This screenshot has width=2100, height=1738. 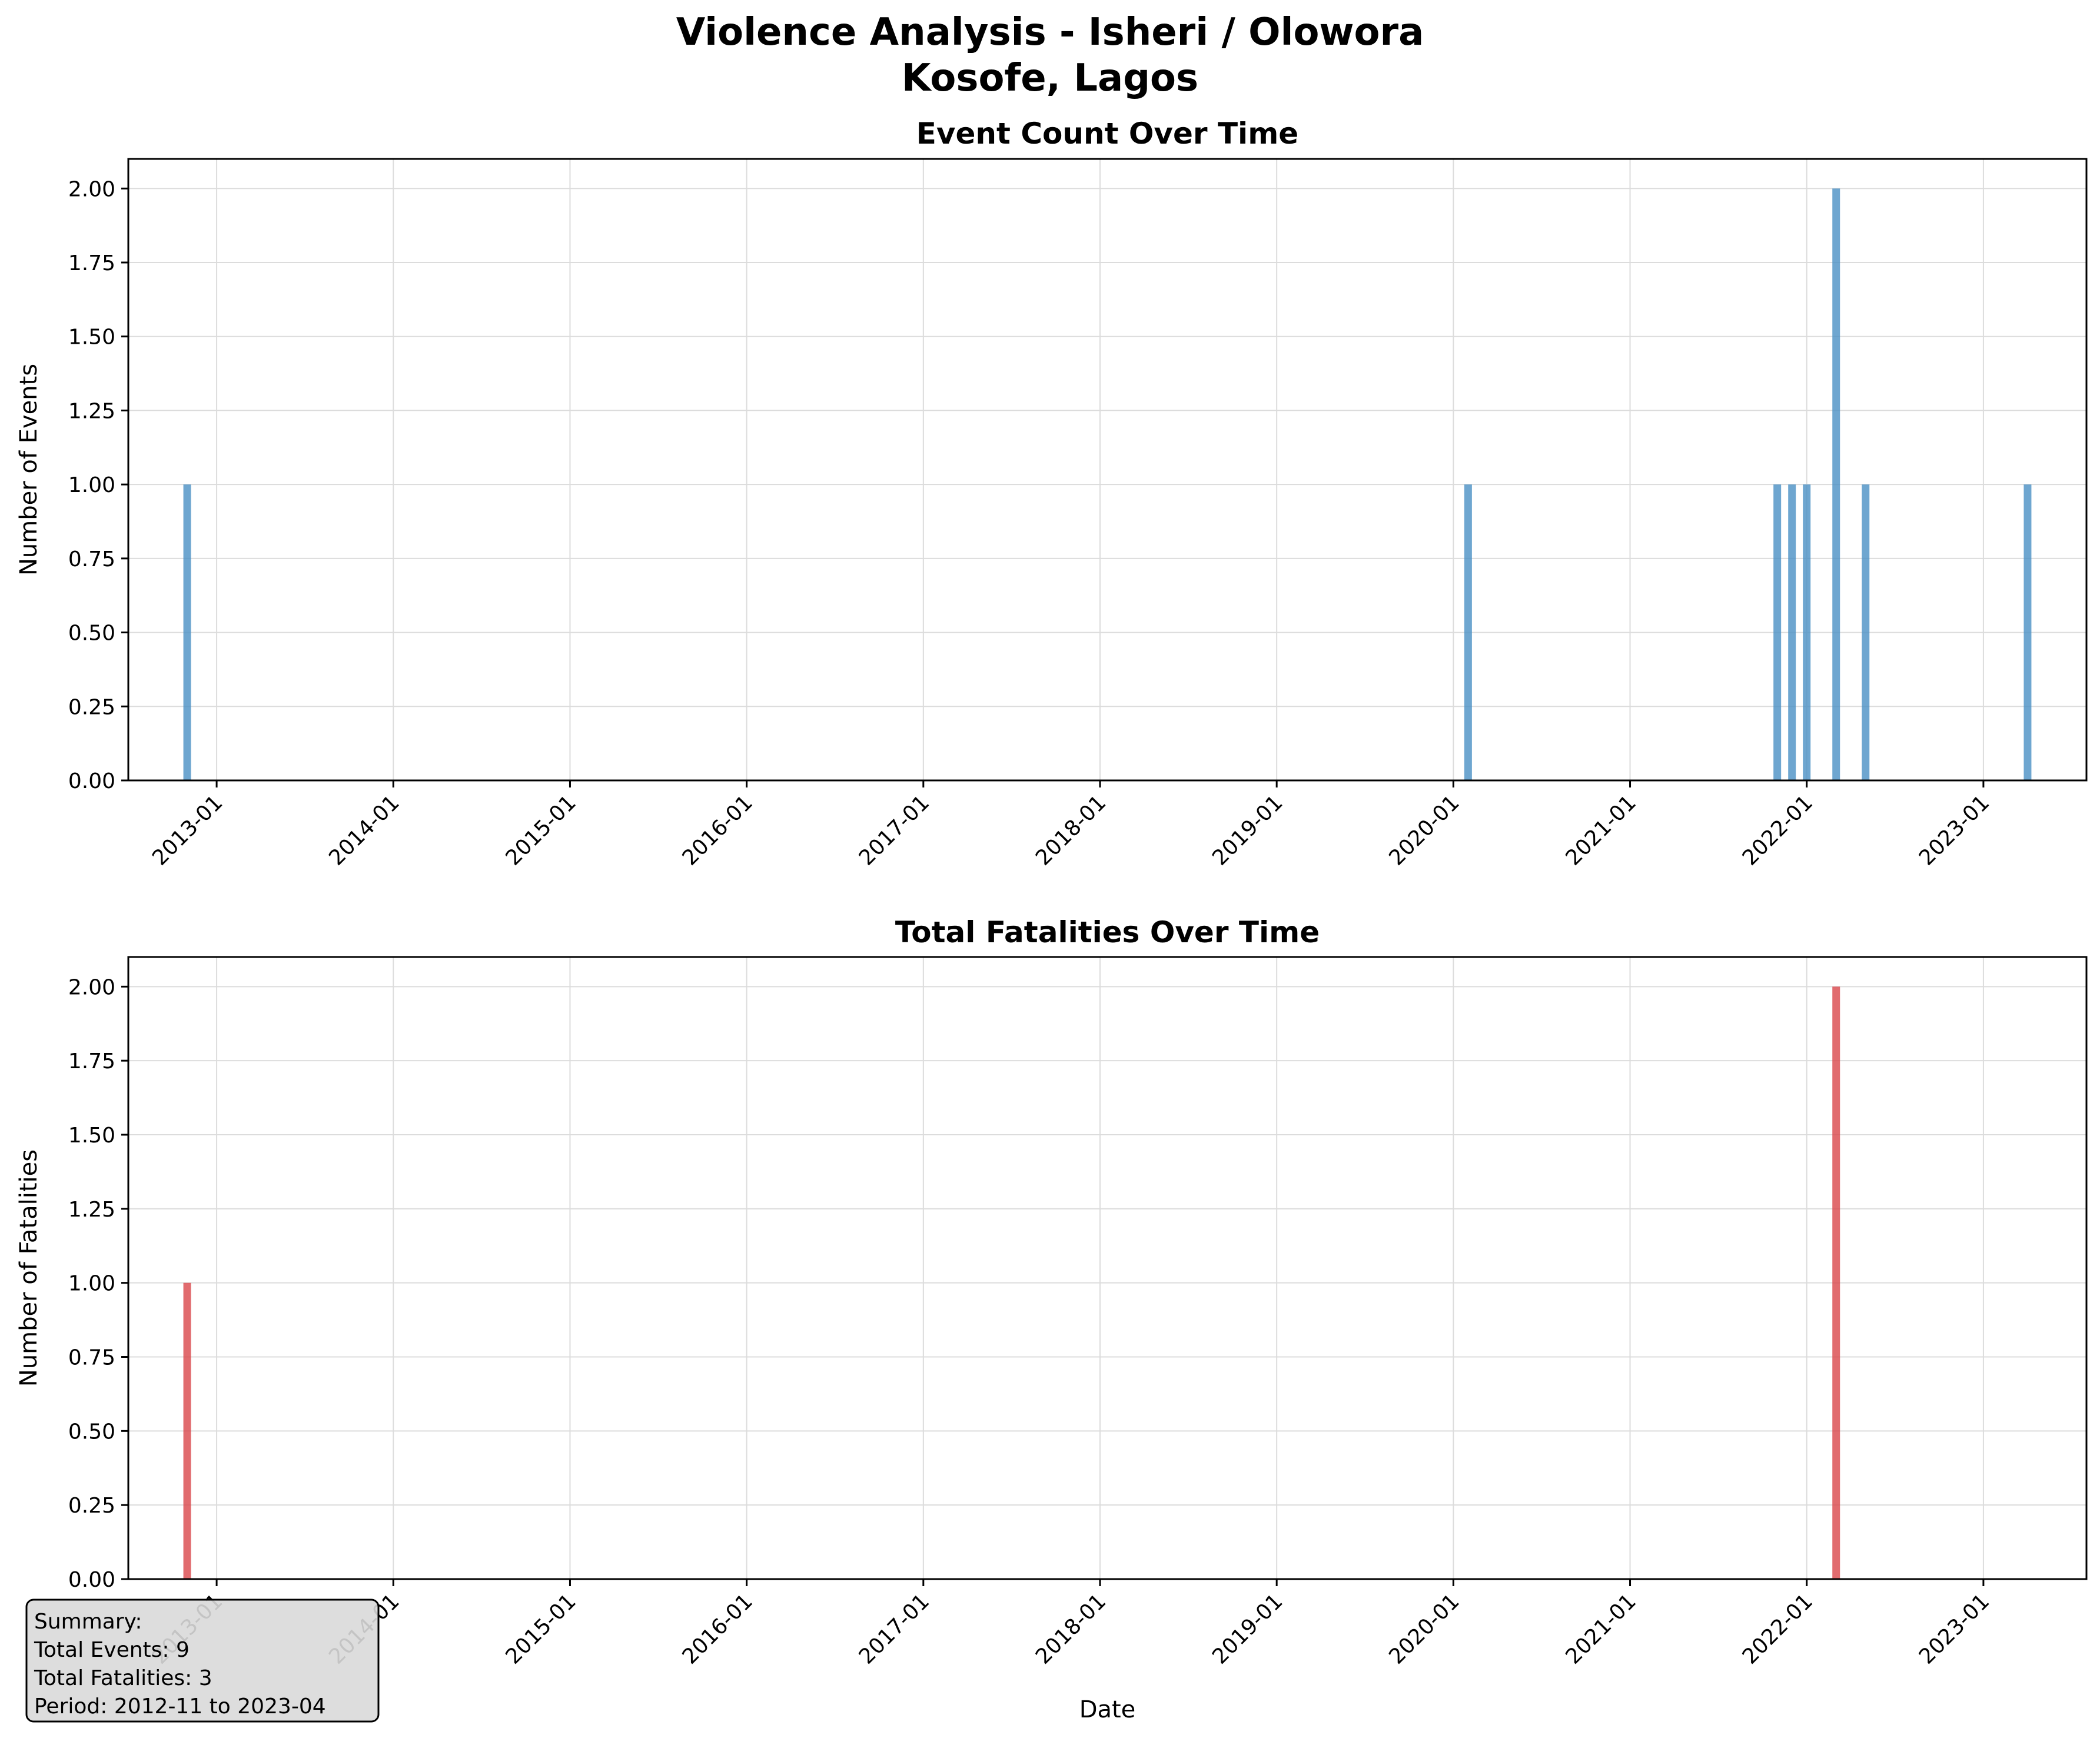 I want to click on fatalities-ylabel: Number of Fatalities, so click(x=28, y=1268).